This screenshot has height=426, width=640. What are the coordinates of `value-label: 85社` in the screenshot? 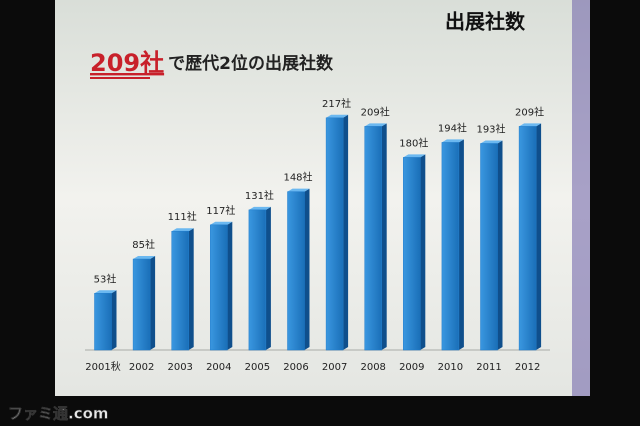 It's located at (143, 244).